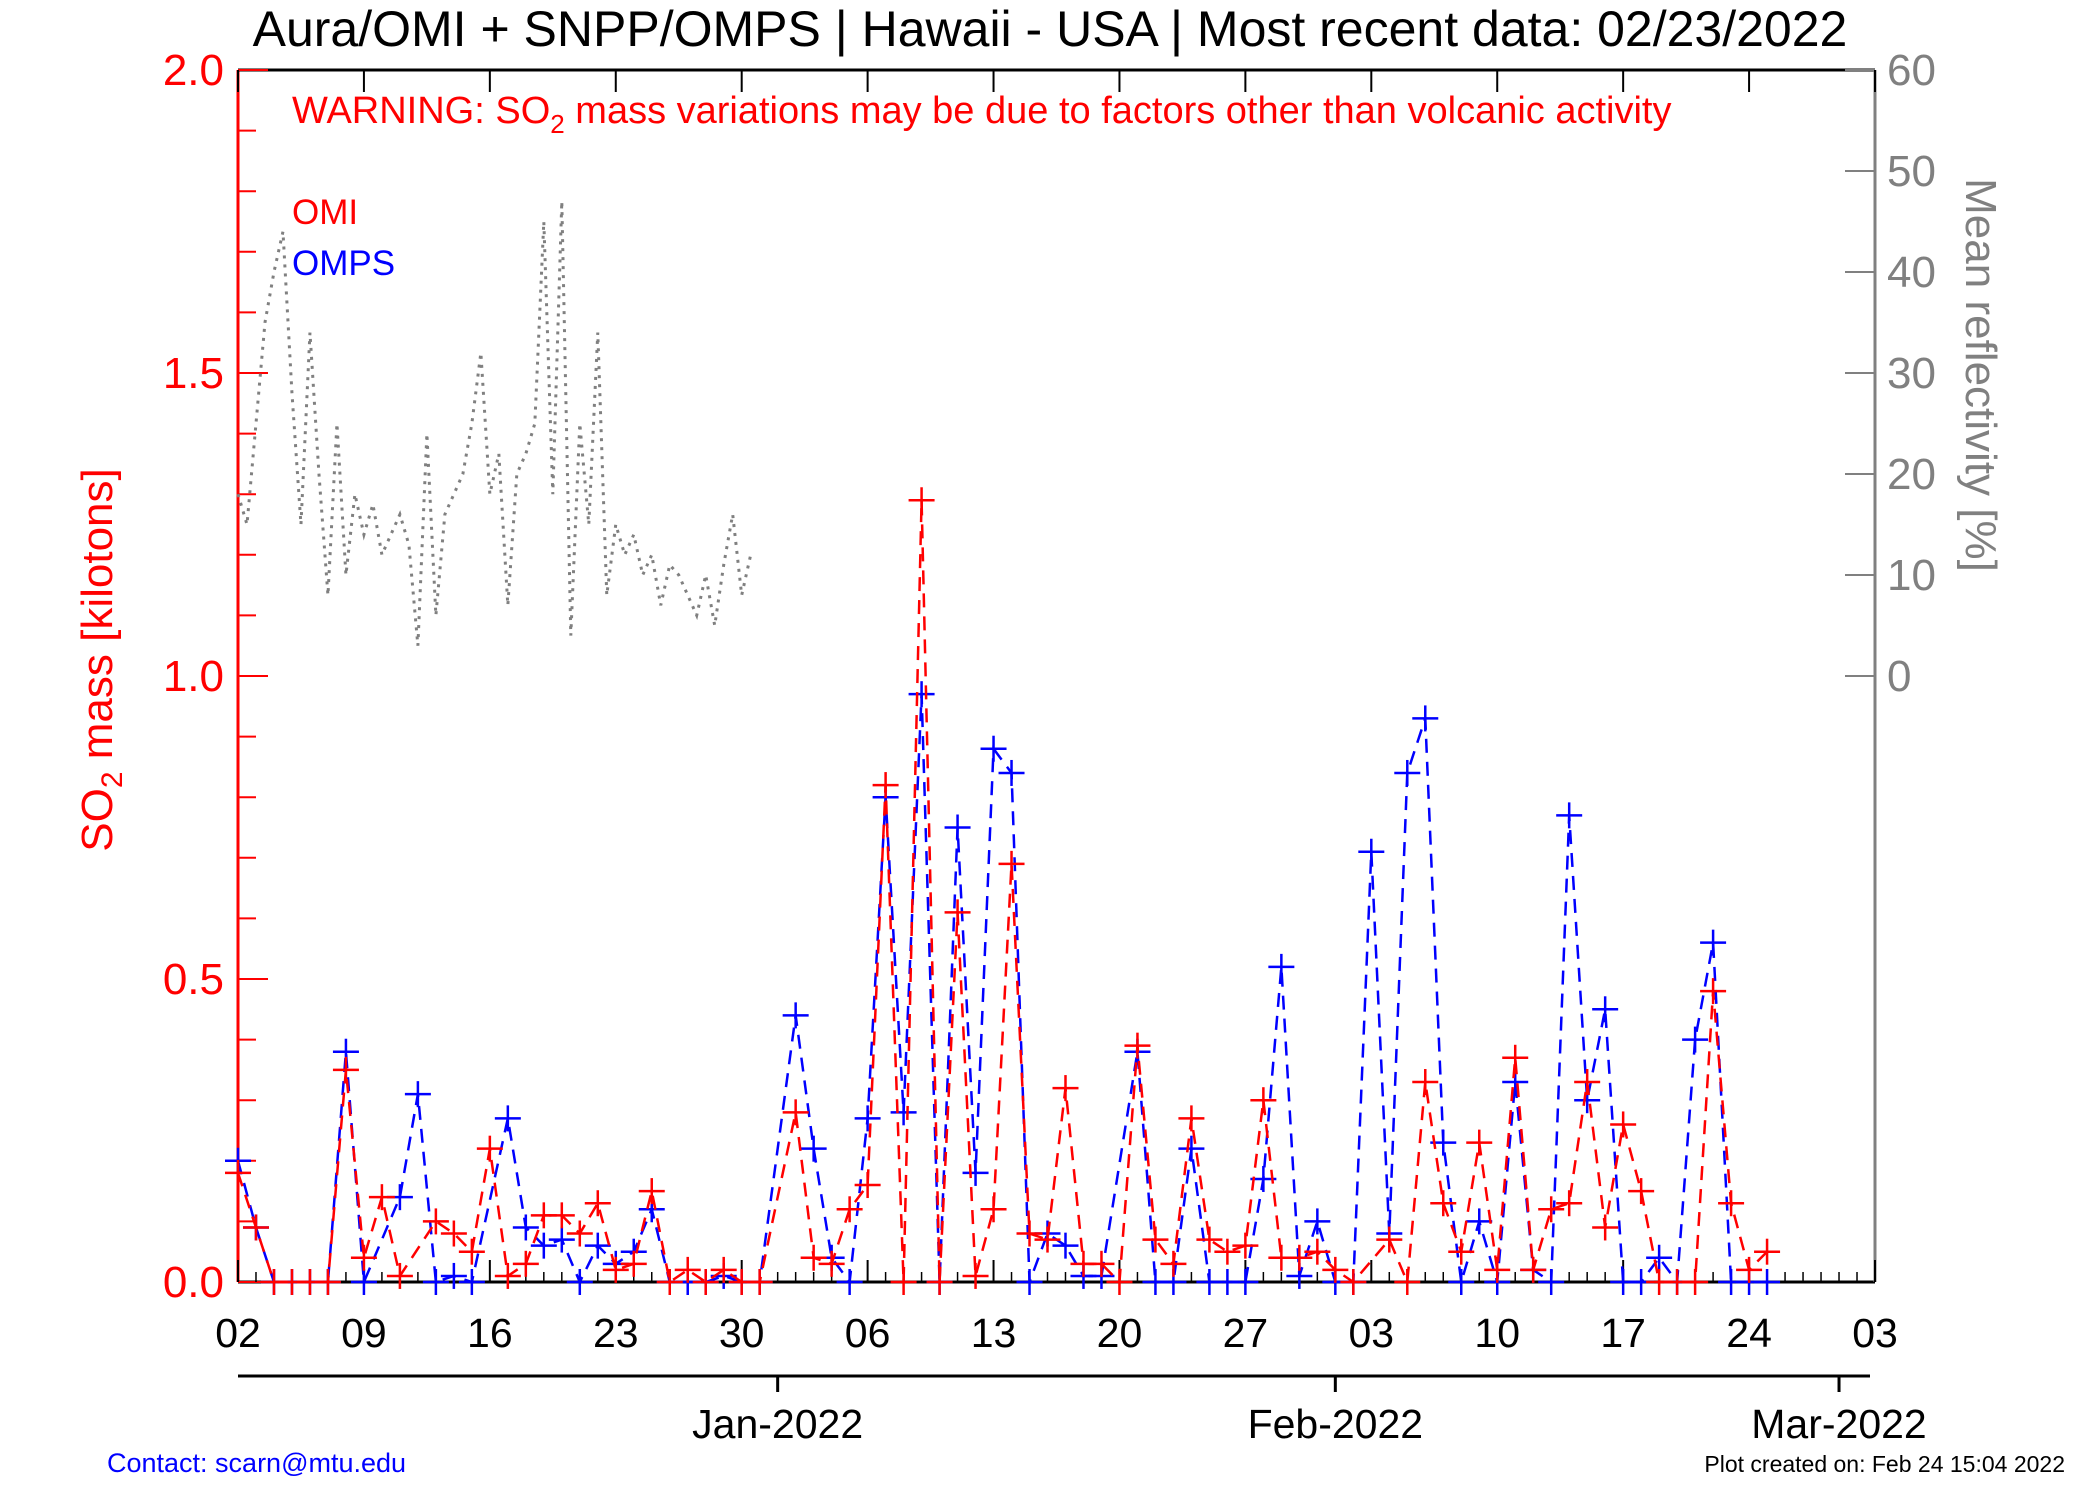  What do you see at coordinates (193, 70) in the screenshot?
I see `y-left-tick-label: 2.0` at bounding box center [193, 70].